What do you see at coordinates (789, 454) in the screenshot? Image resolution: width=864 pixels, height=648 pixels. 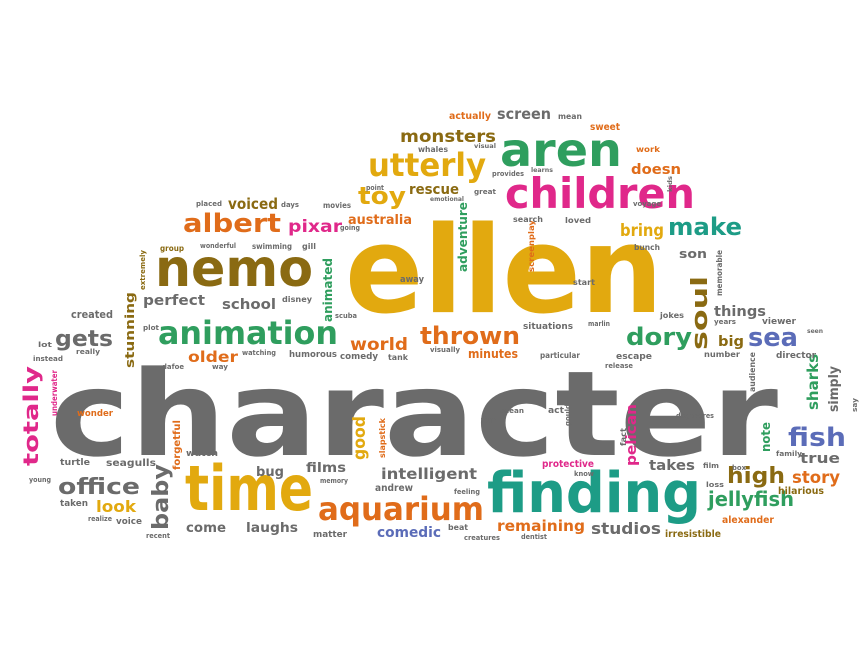 I see `word-family: family` at bounding box center [789, 454].